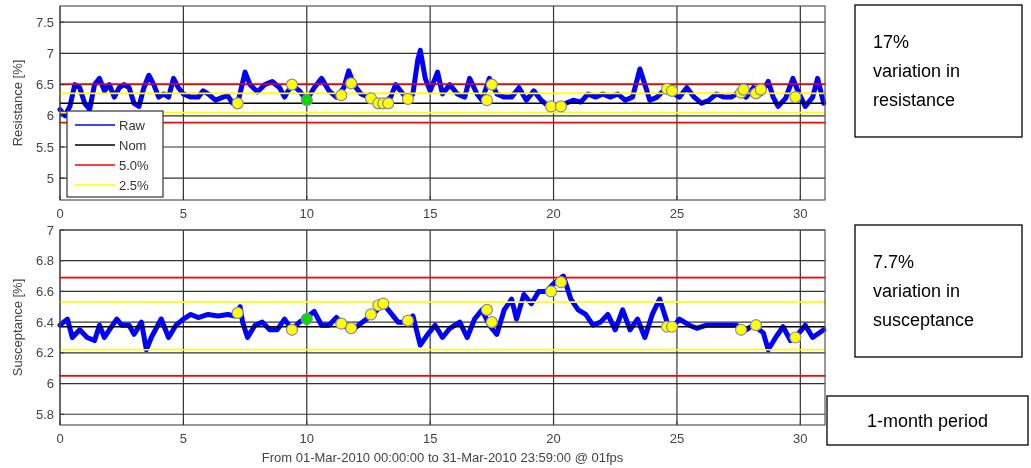 The width and height of the screenshot is (1031, 468). I want to click on y-tick-label: 5, so click(50, 178).